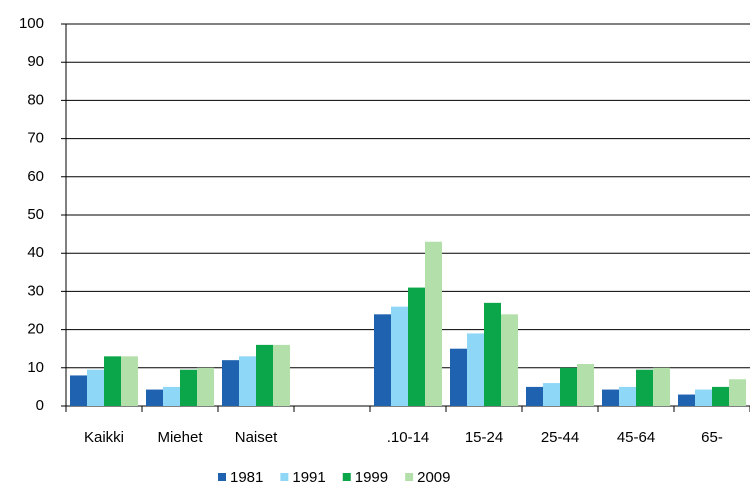 The width and height of the screenshot is (750, 486). Describe the element at coordinates (35, 214) in the screenshot. I see `y-tick-label: 50` at that location.